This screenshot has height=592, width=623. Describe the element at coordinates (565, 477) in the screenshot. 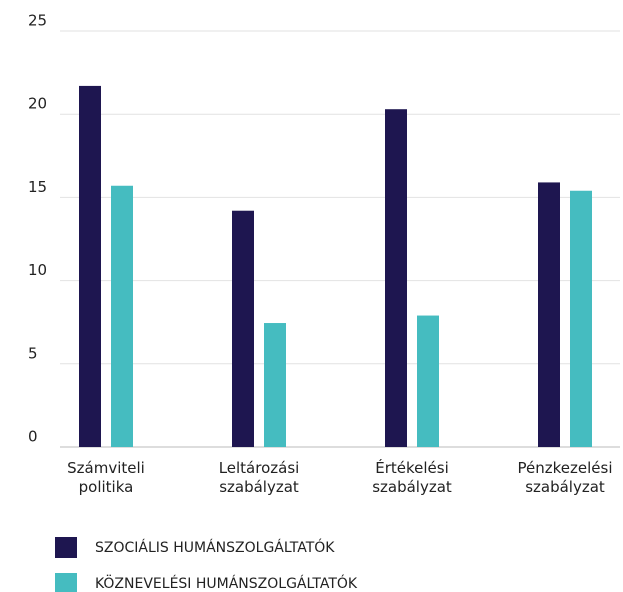

I see `x-tick-label: Pénzkezelési szabályzat` at that location.